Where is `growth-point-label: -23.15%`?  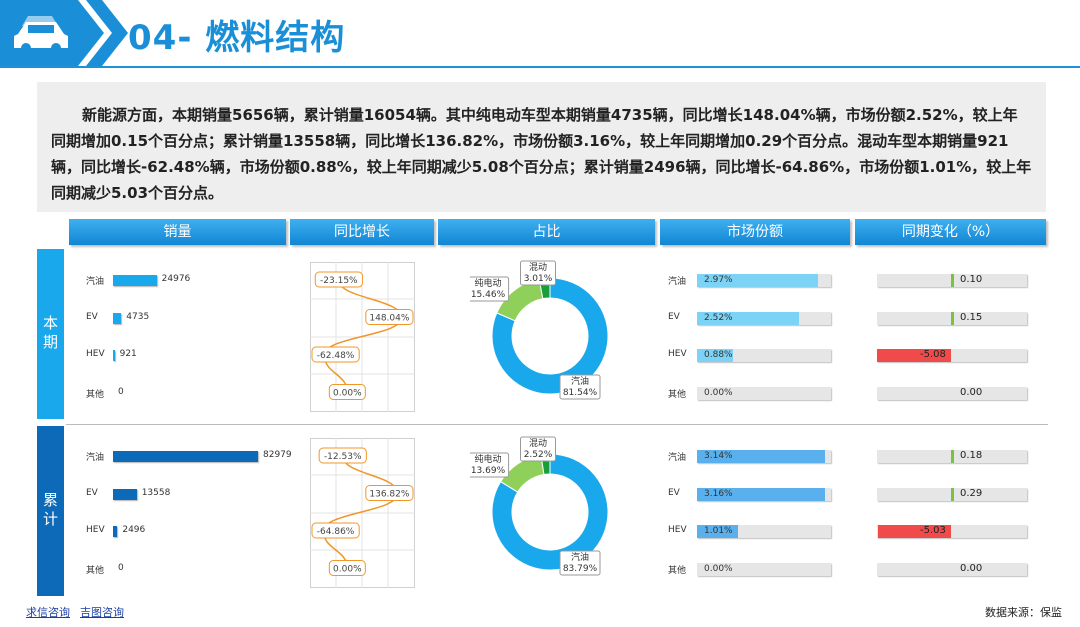 growth-point-label: -23.15% is located at coordinates (338, 279).